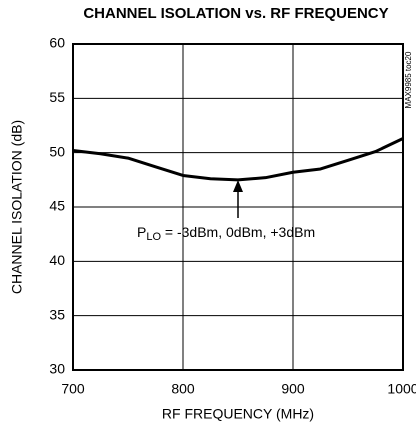  What do you see at coordinates (238, 414) in the screenshot?
I see `x-axis-label: RF FREQUENCY (MHz)` at bounding box center [238, 414].